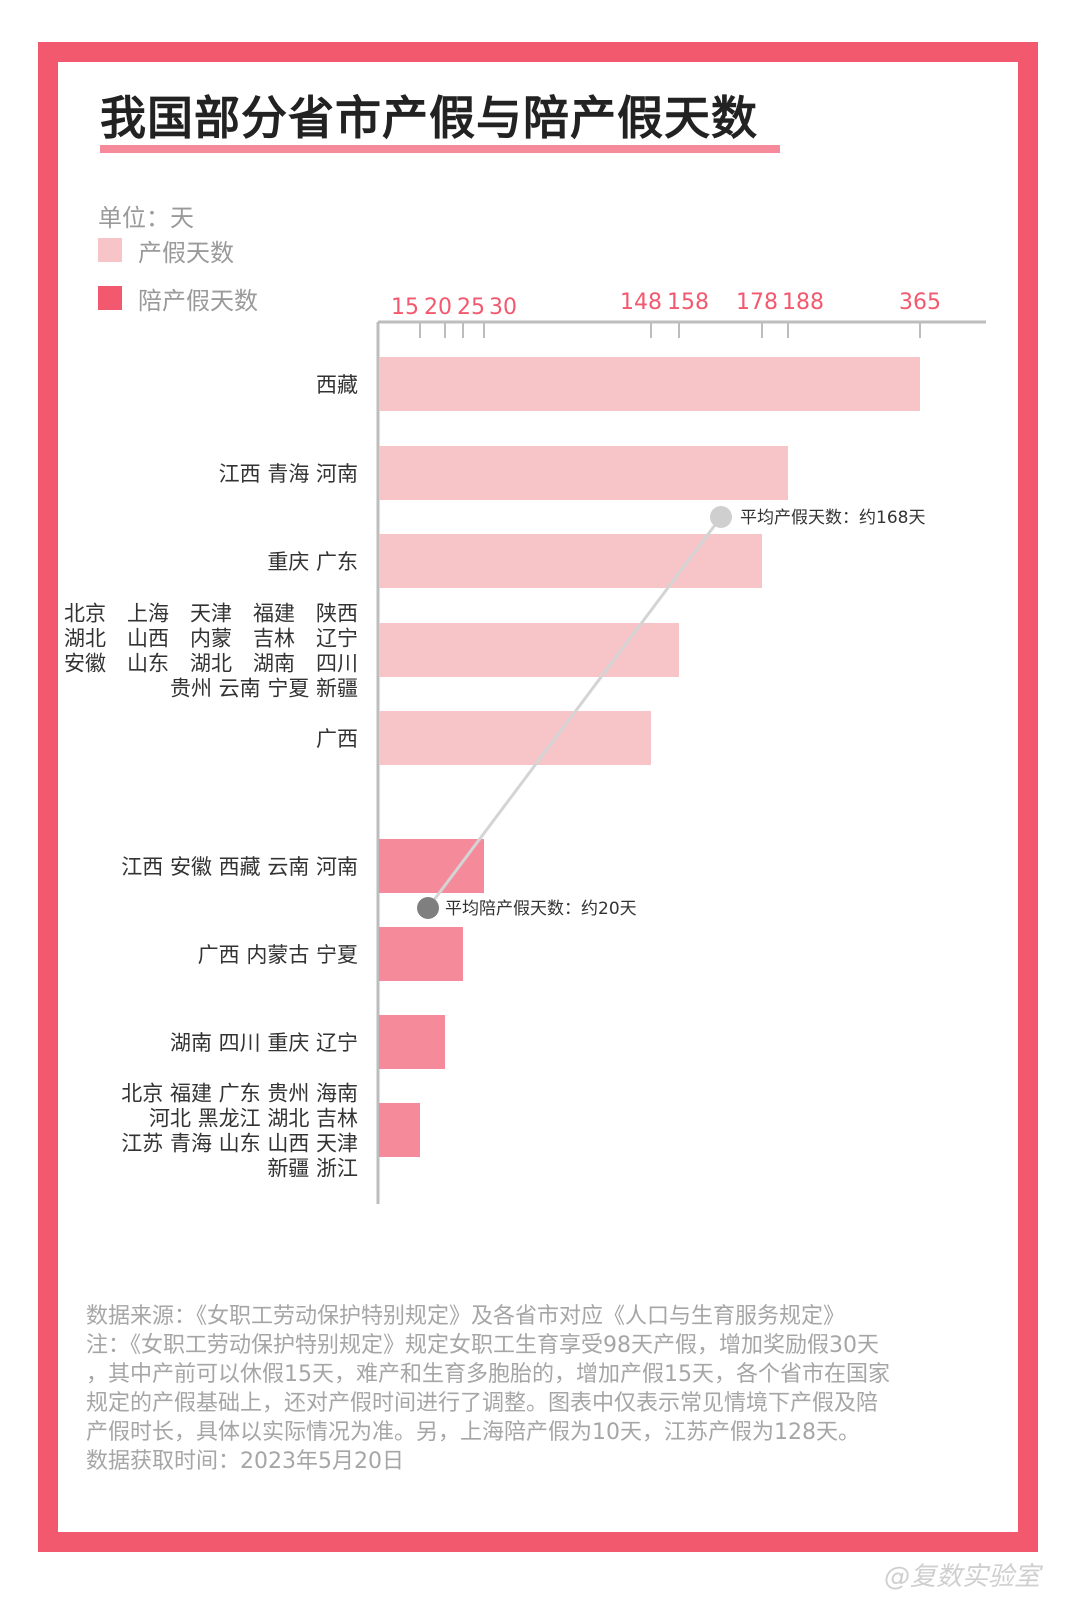 The height and width of the screenshot is (1601, 1080). I want to click on average-paternity-label: 平均陪产假天数：约20天, so click(541, 909).